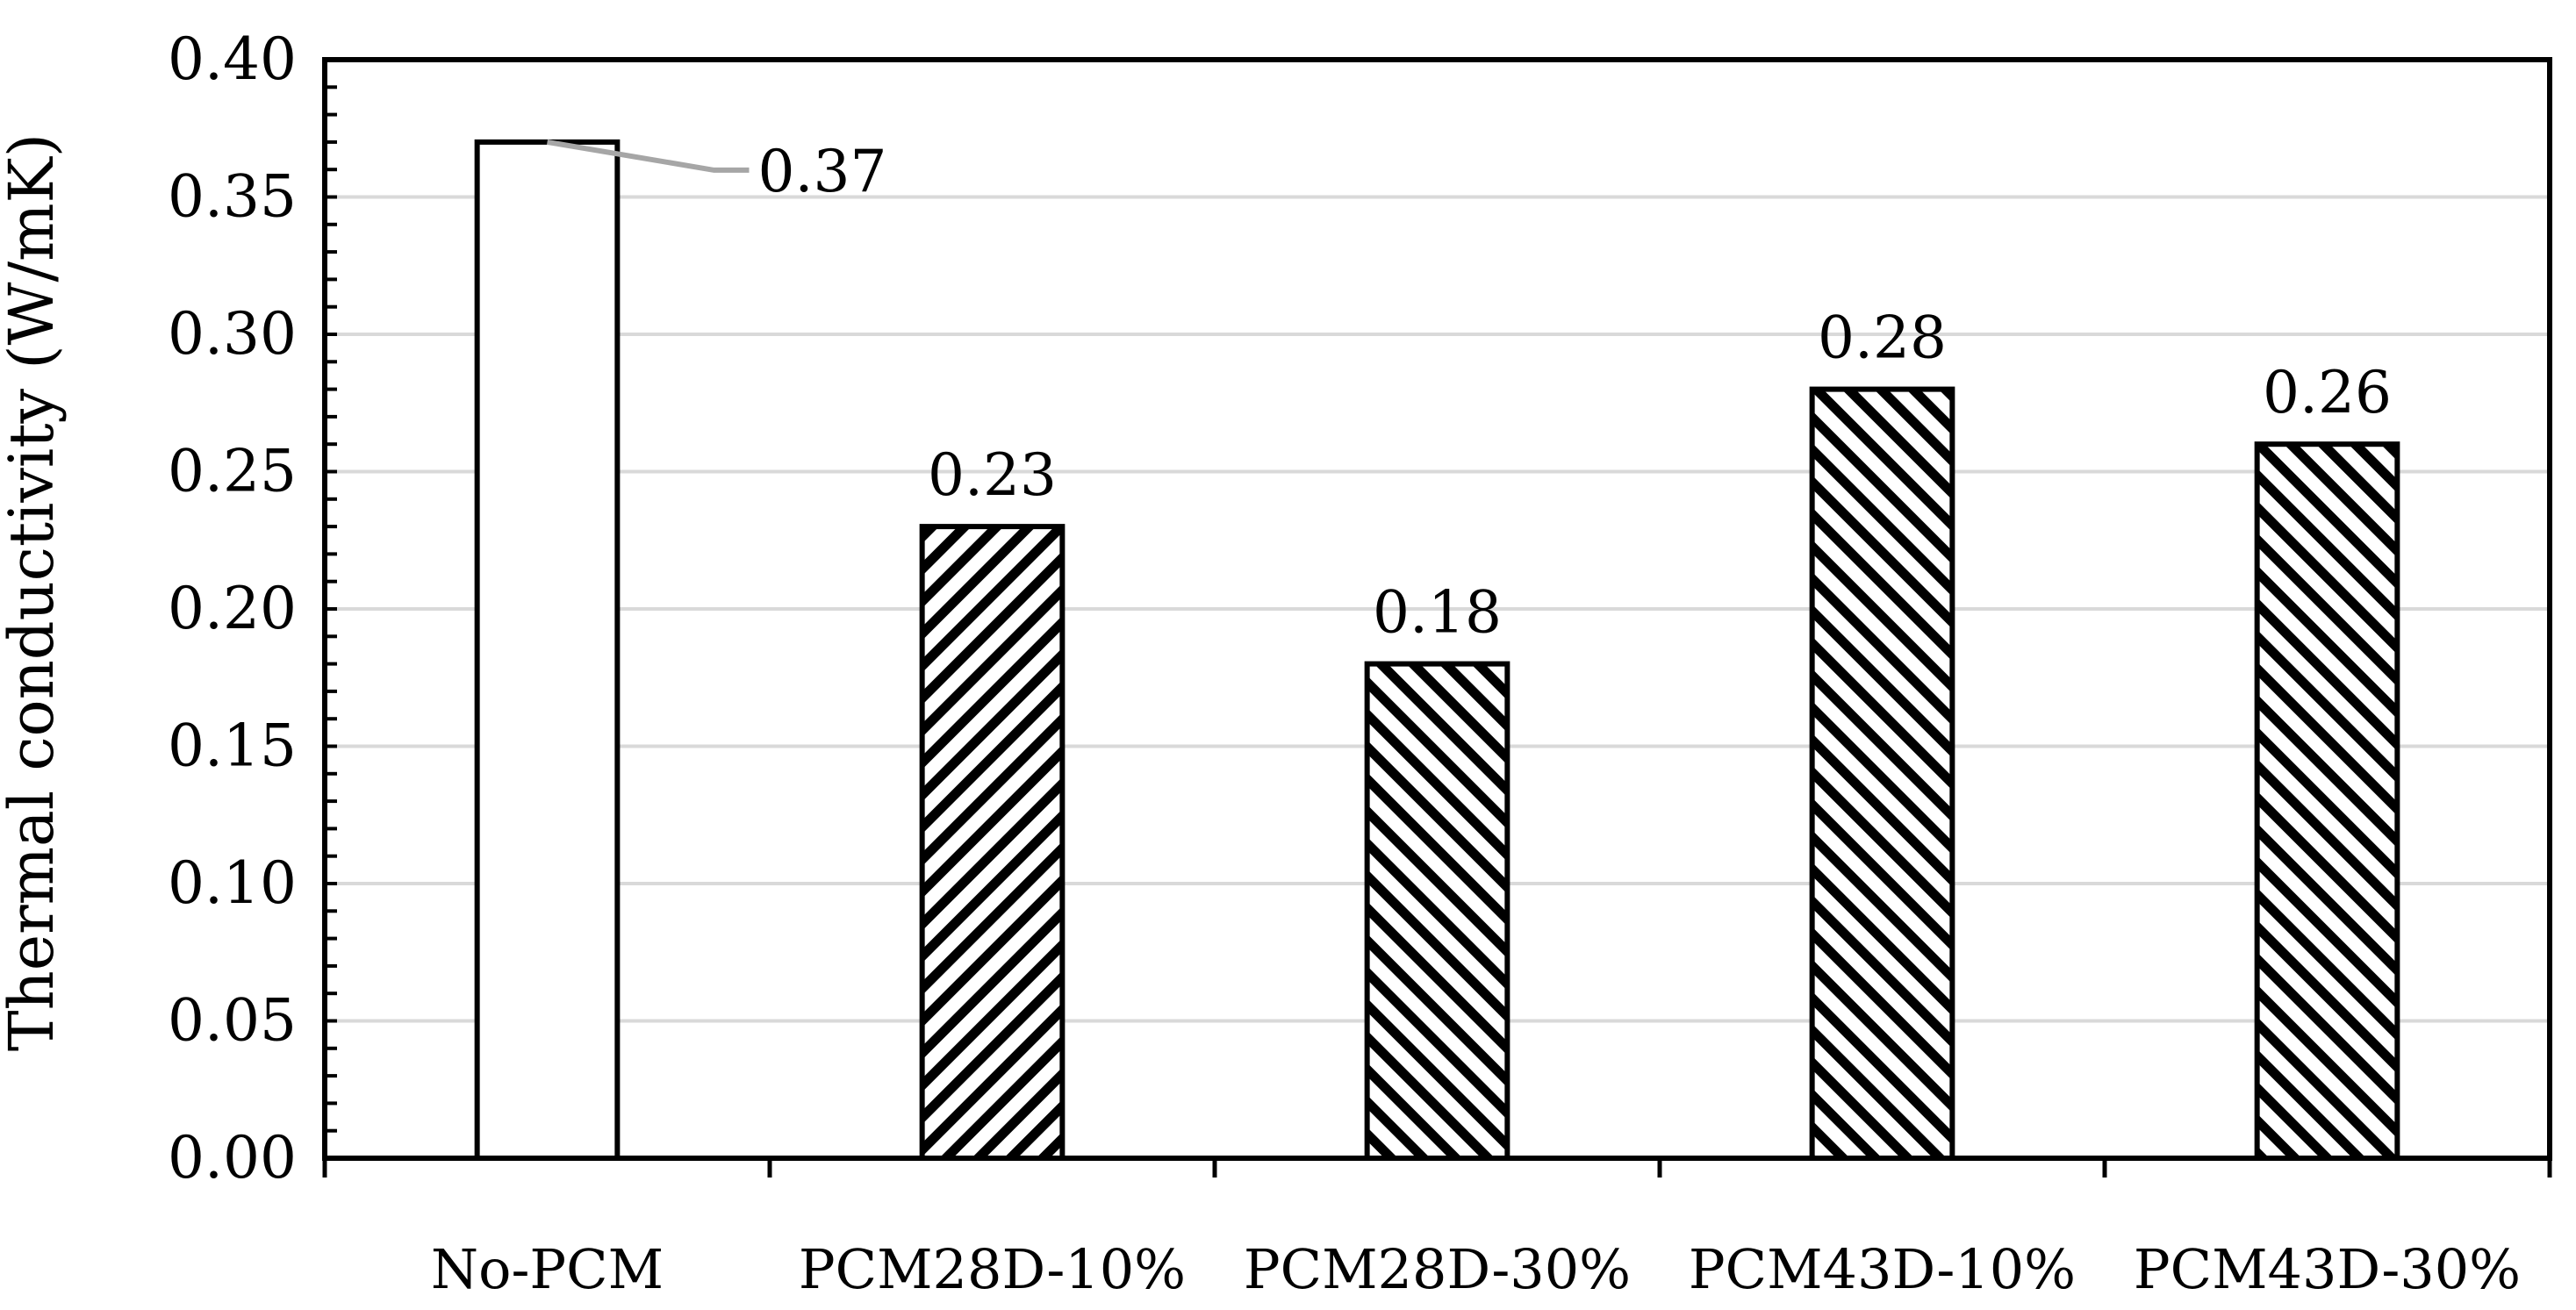  Describe the element at coordinates (1437, 1269) in the screenshot. I see `x-category-label: PCM28D-30%` at that location.